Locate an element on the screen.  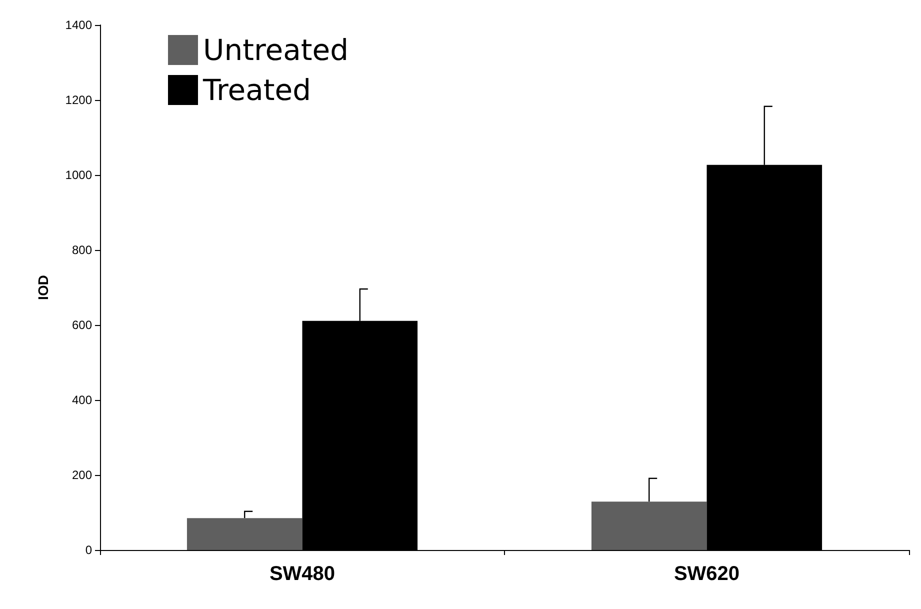
y-tick-label: 200 is located at coordinates (82, 475).